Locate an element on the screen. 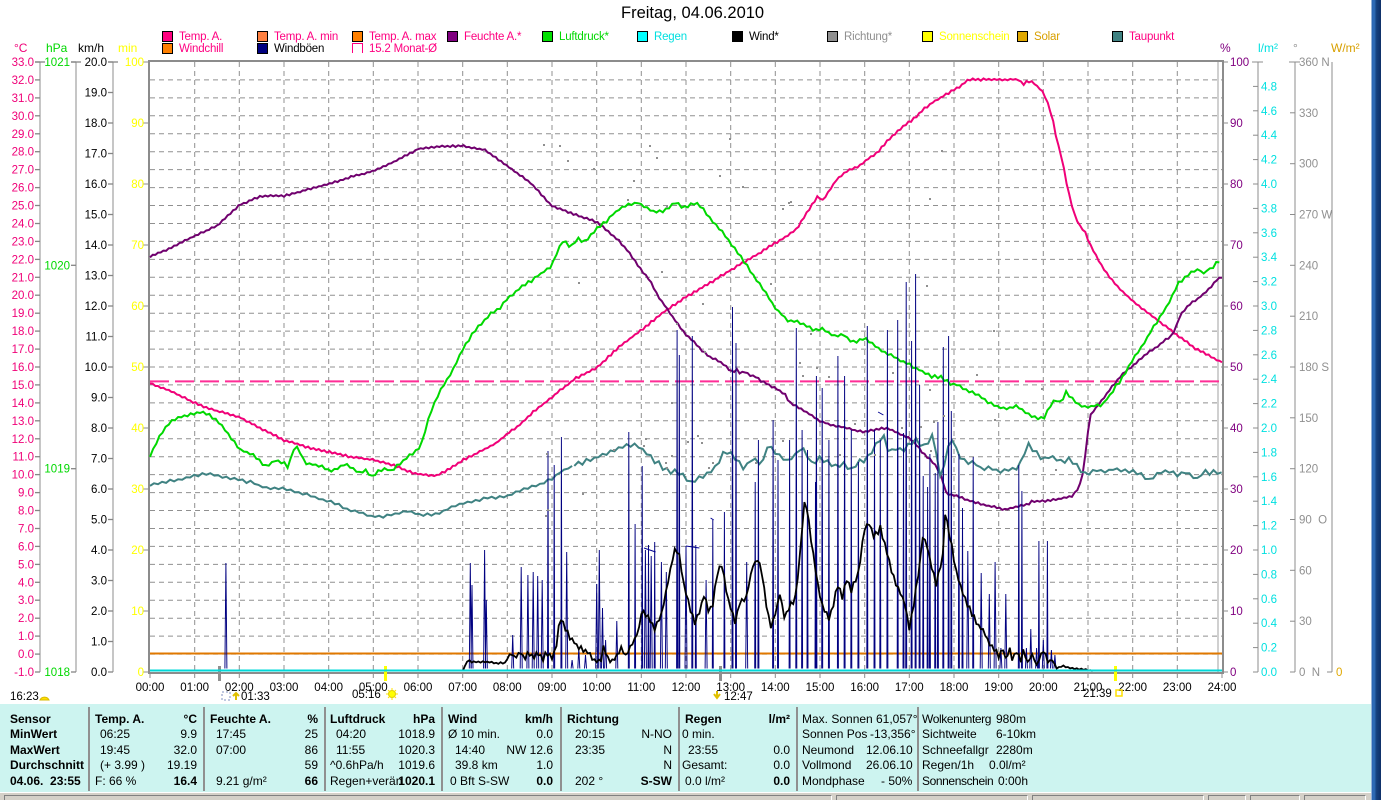 The height and width of the screenshot is (800, 1381). svg-text: 6.0 is located at coordinates (99, 490).